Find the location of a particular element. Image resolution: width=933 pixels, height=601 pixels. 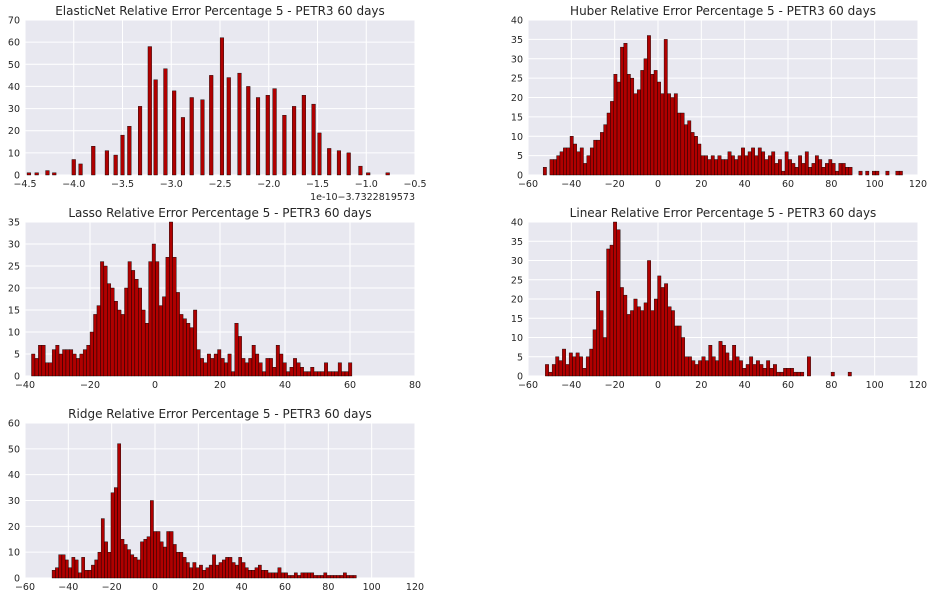

x-tick-label: −0.5 is located at coordinates (414, 184).